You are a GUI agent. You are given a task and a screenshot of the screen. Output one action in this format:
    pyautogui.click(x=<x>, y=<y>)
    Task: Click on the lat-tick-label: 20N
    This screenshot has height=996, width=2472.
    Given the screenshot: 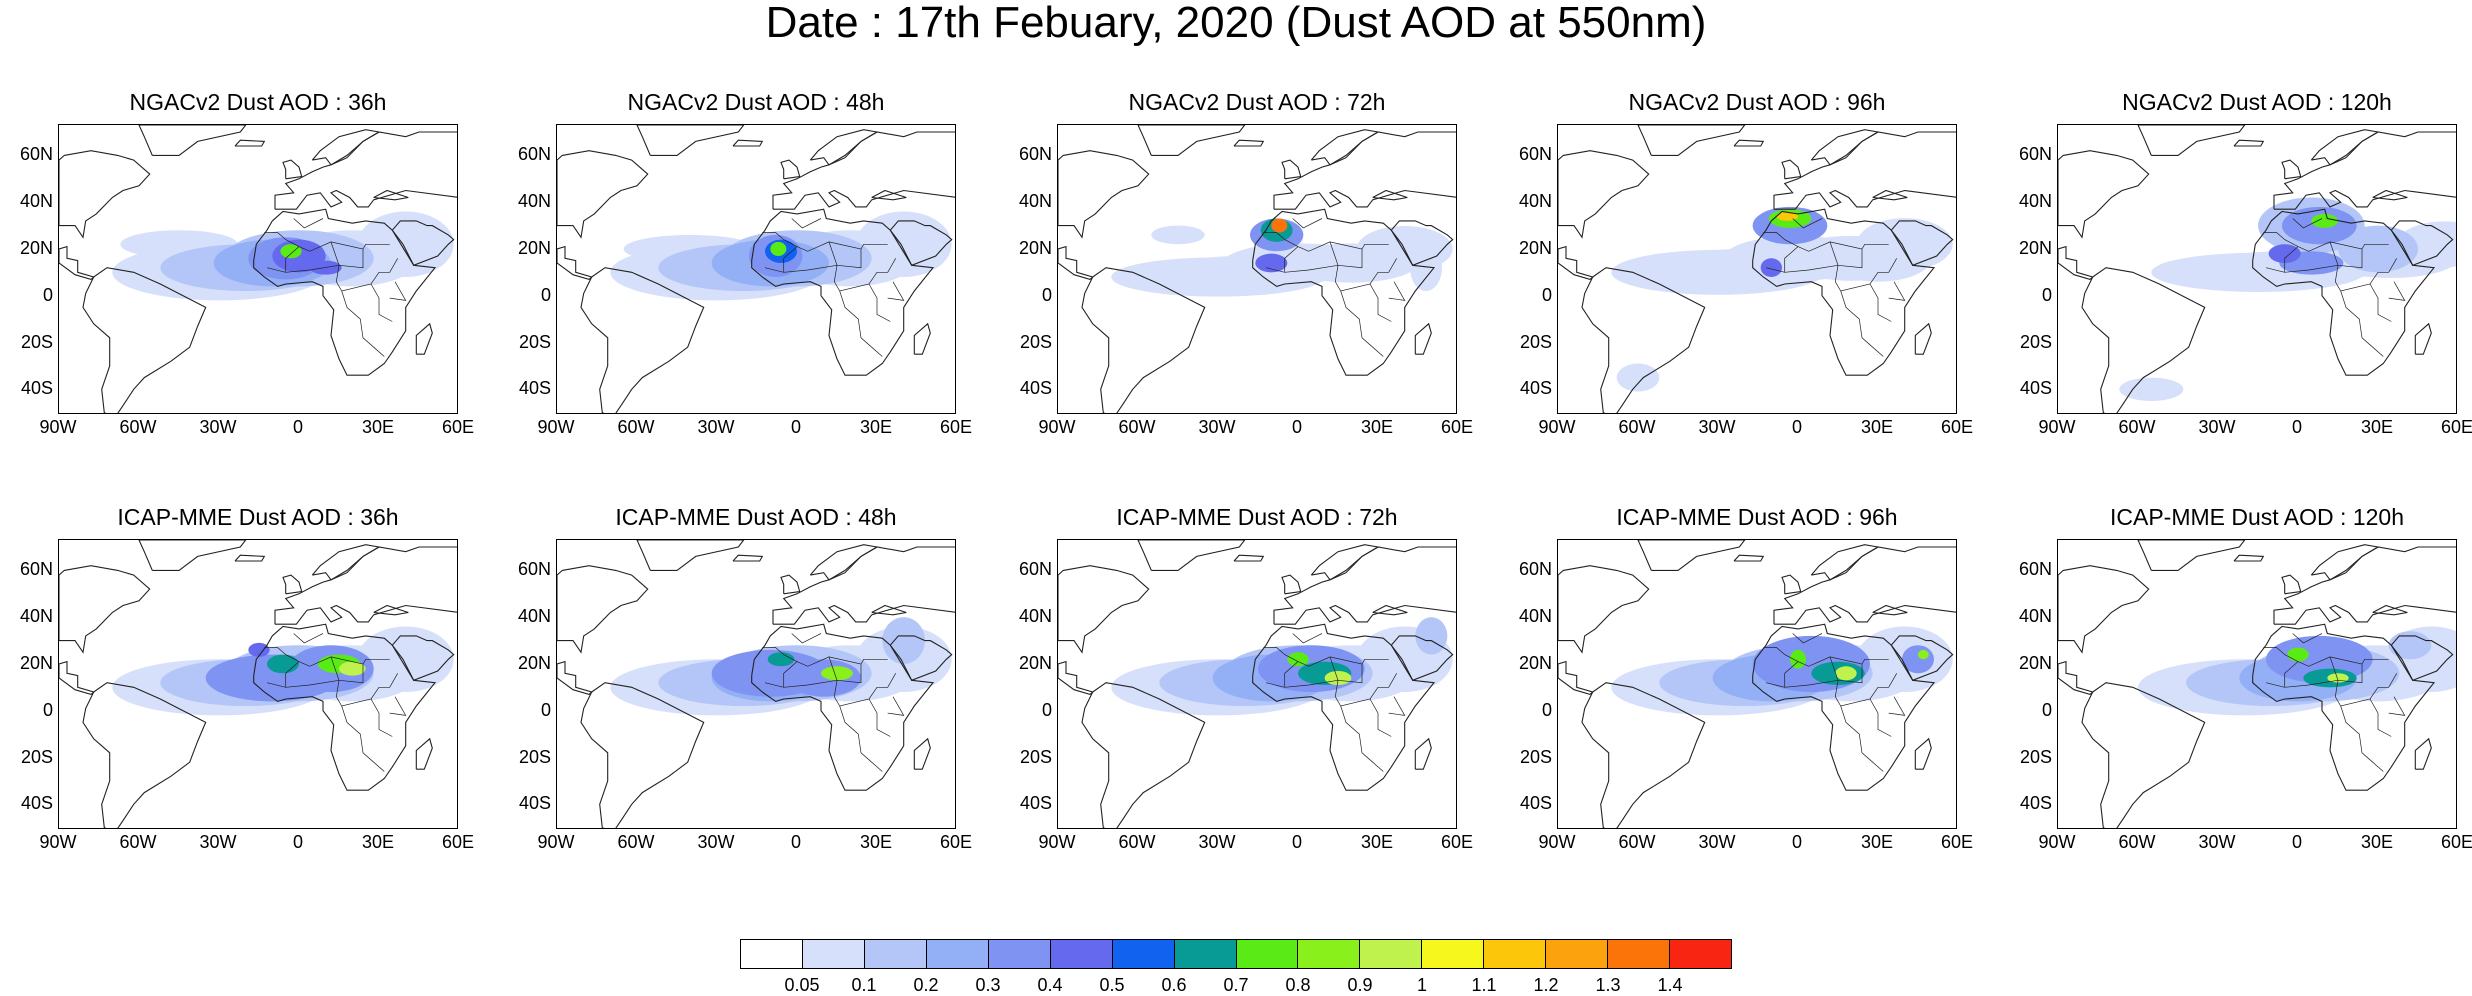 What is the action you would take?
    pyautogui.click(x=1035, y=247)
    